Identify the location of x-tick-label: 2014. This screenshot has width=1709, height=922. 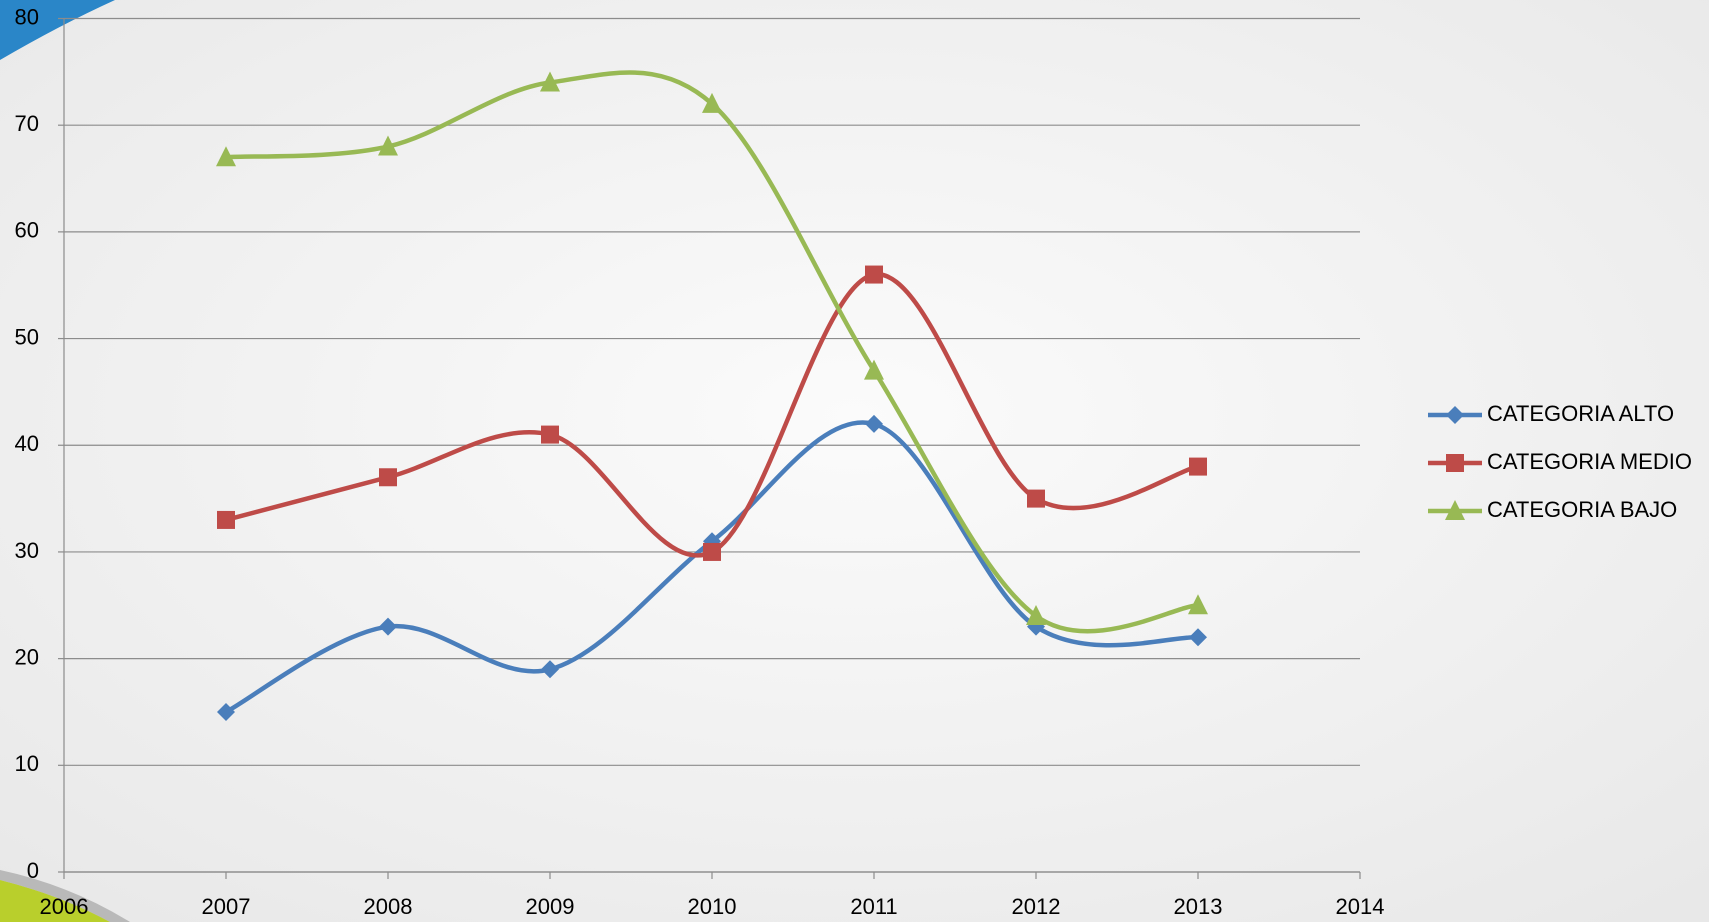
(1360, 906).